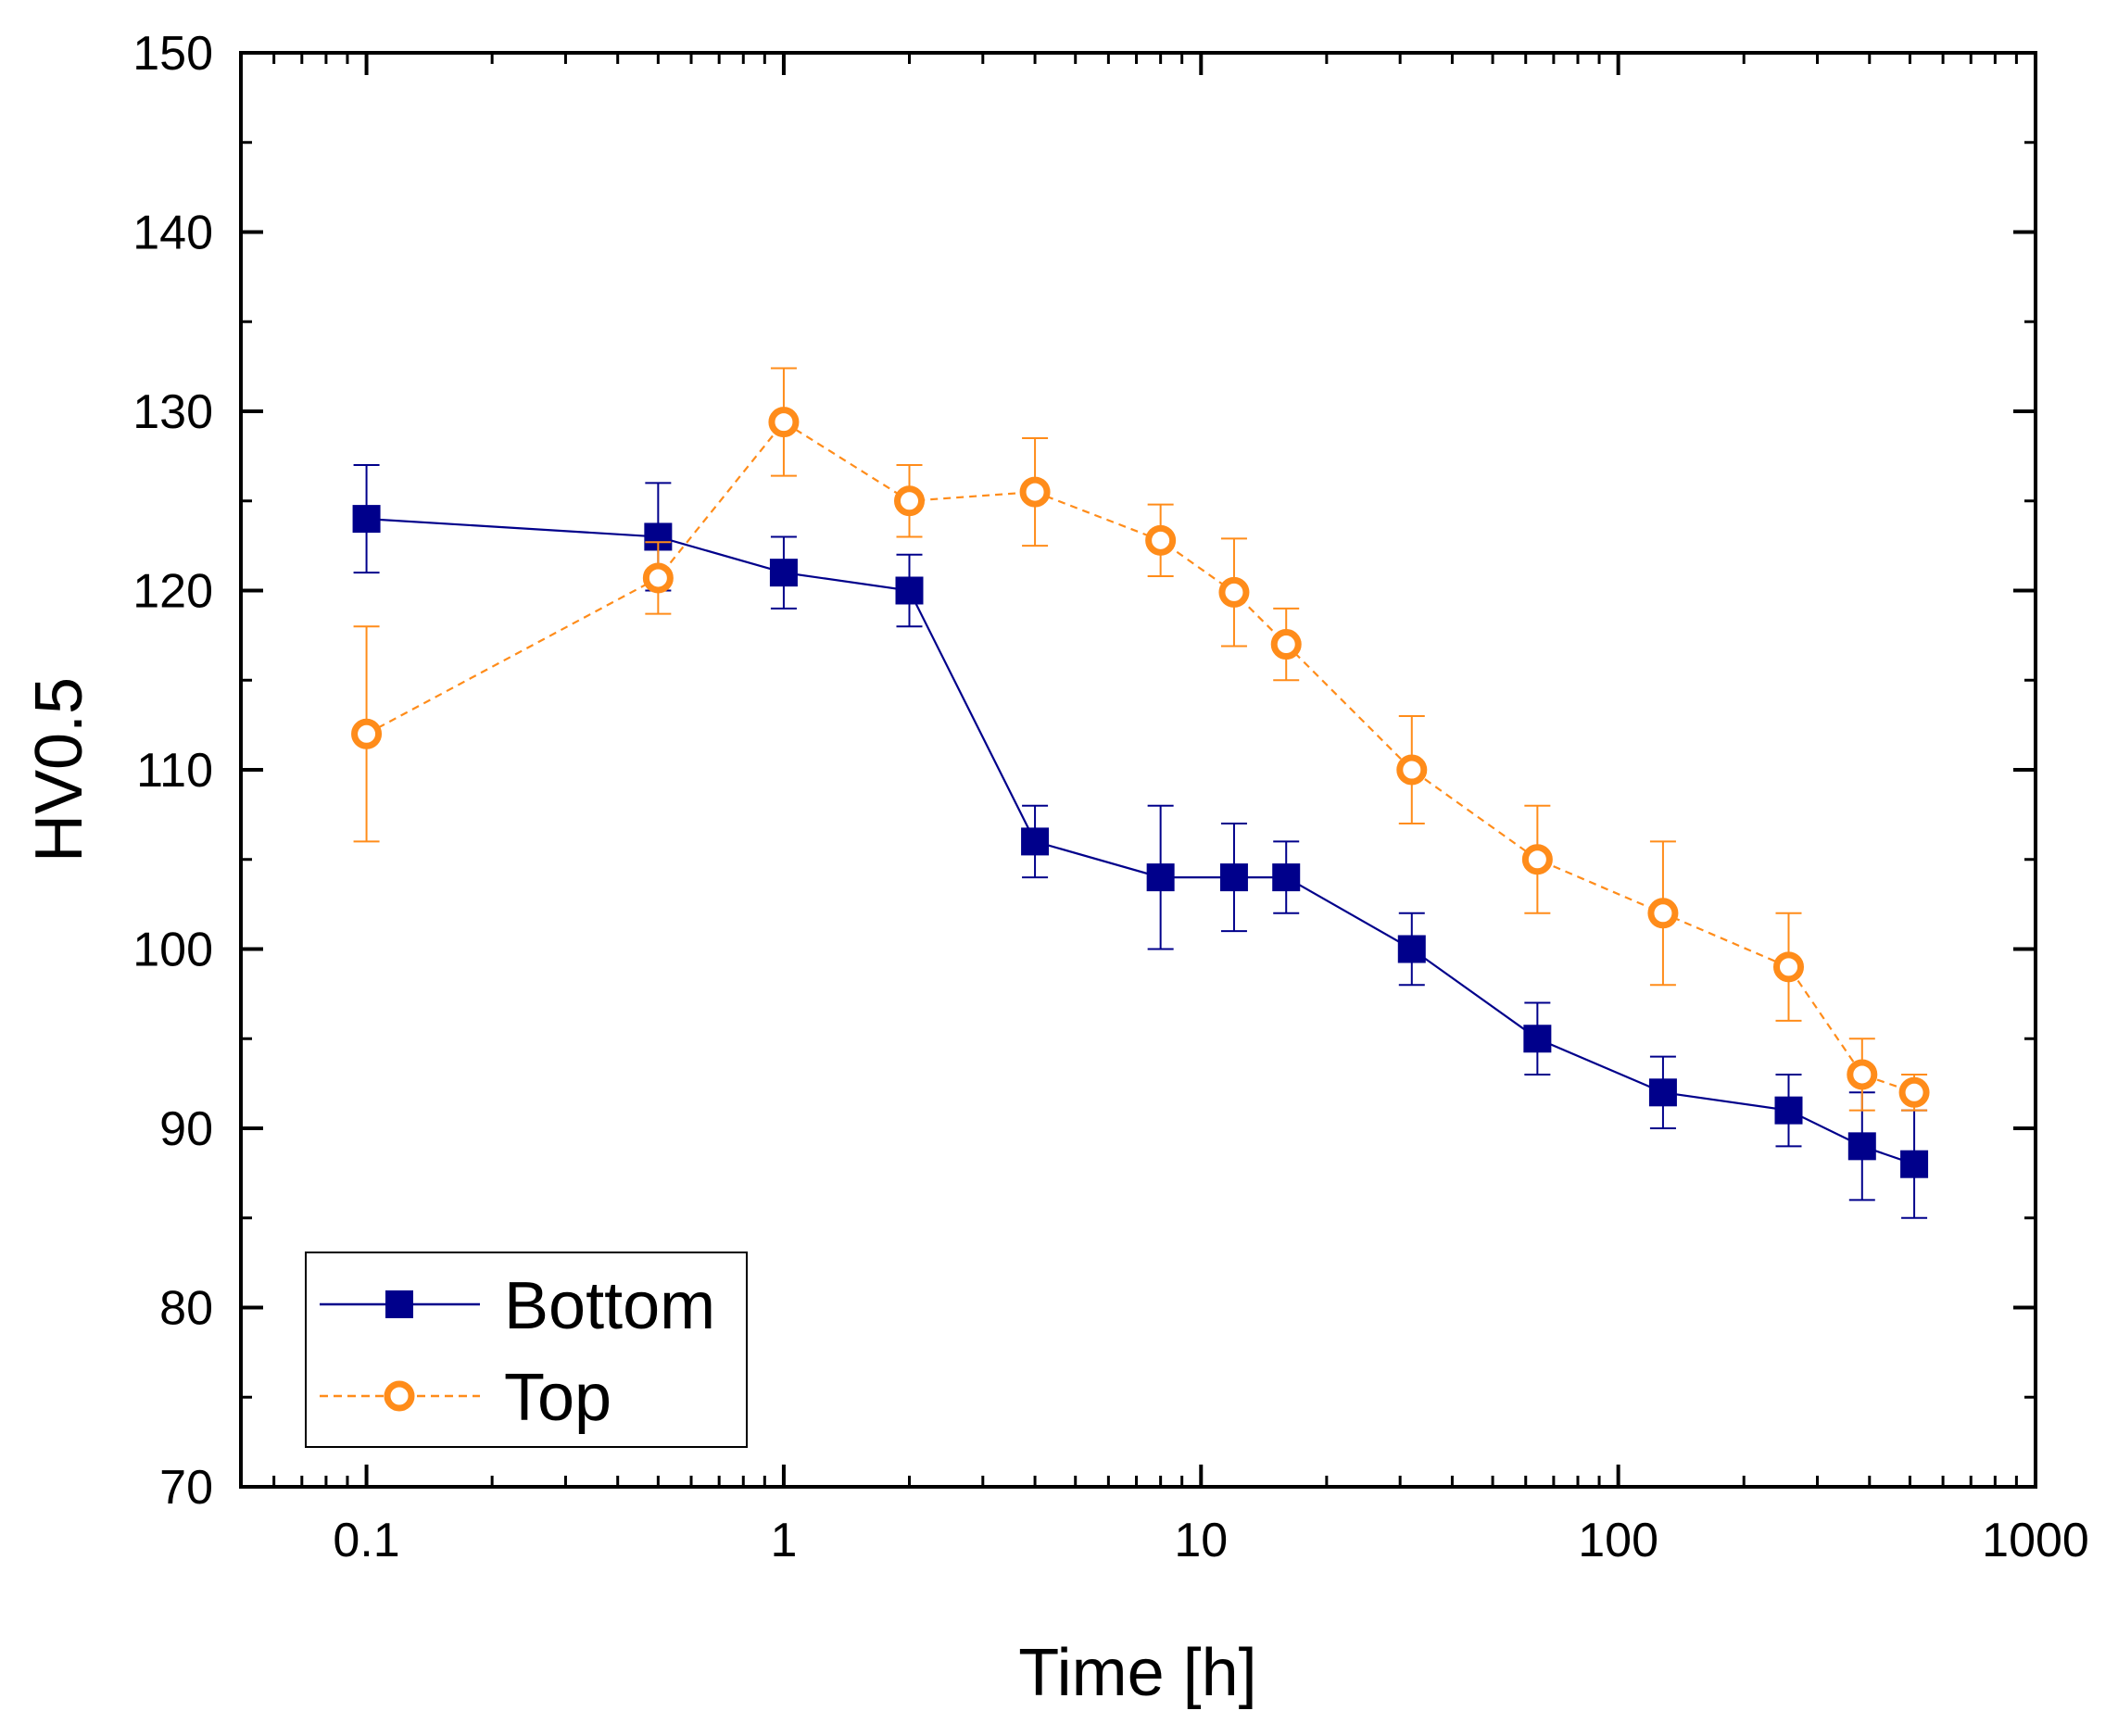  What do you see at coordinates (366, 1540) in the screenshot?
I see `x-tick-label: 0.1` at bounding box center [366, 1540].